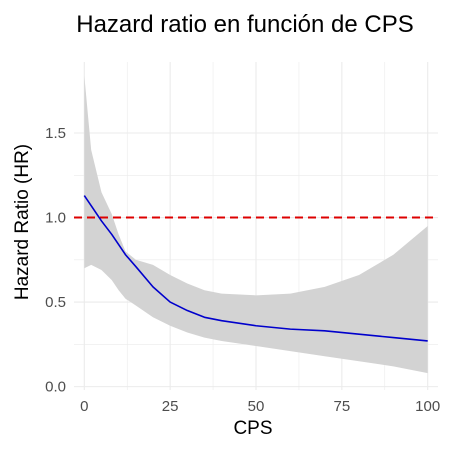  Describe the element at coordinates (427, 406) in the screenshot. I see `x-tick-label: 100` at that location.